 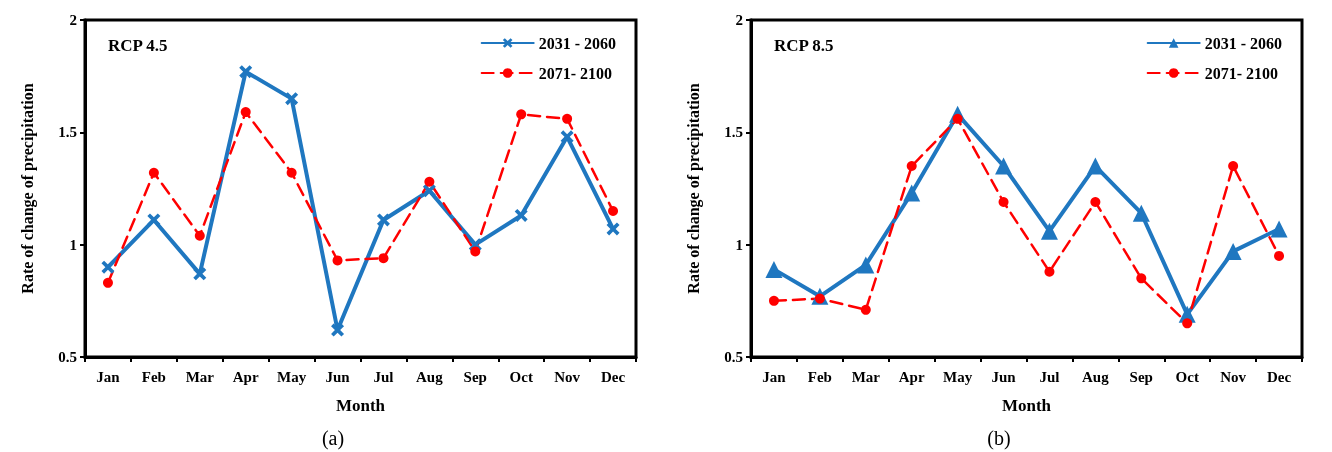 What do you see at coordinates (804, 45) in the screenshot?
I see `text: RCP 8.5` at bounding box center [804, 45].